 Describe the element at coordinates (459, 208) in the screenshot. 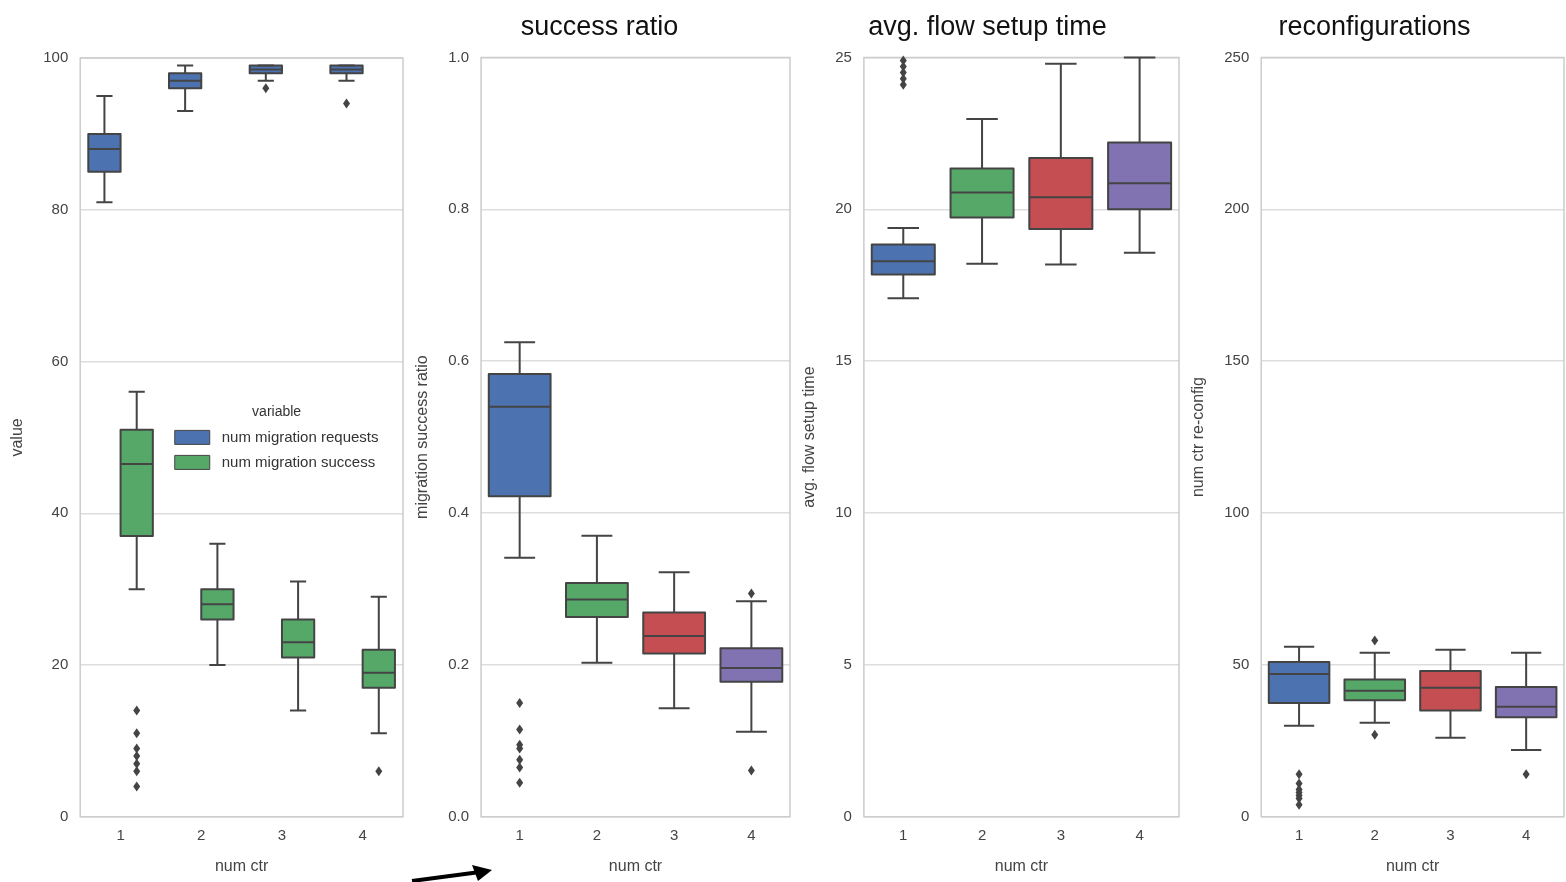

I see `y-tick-label: 0.8` at that location.